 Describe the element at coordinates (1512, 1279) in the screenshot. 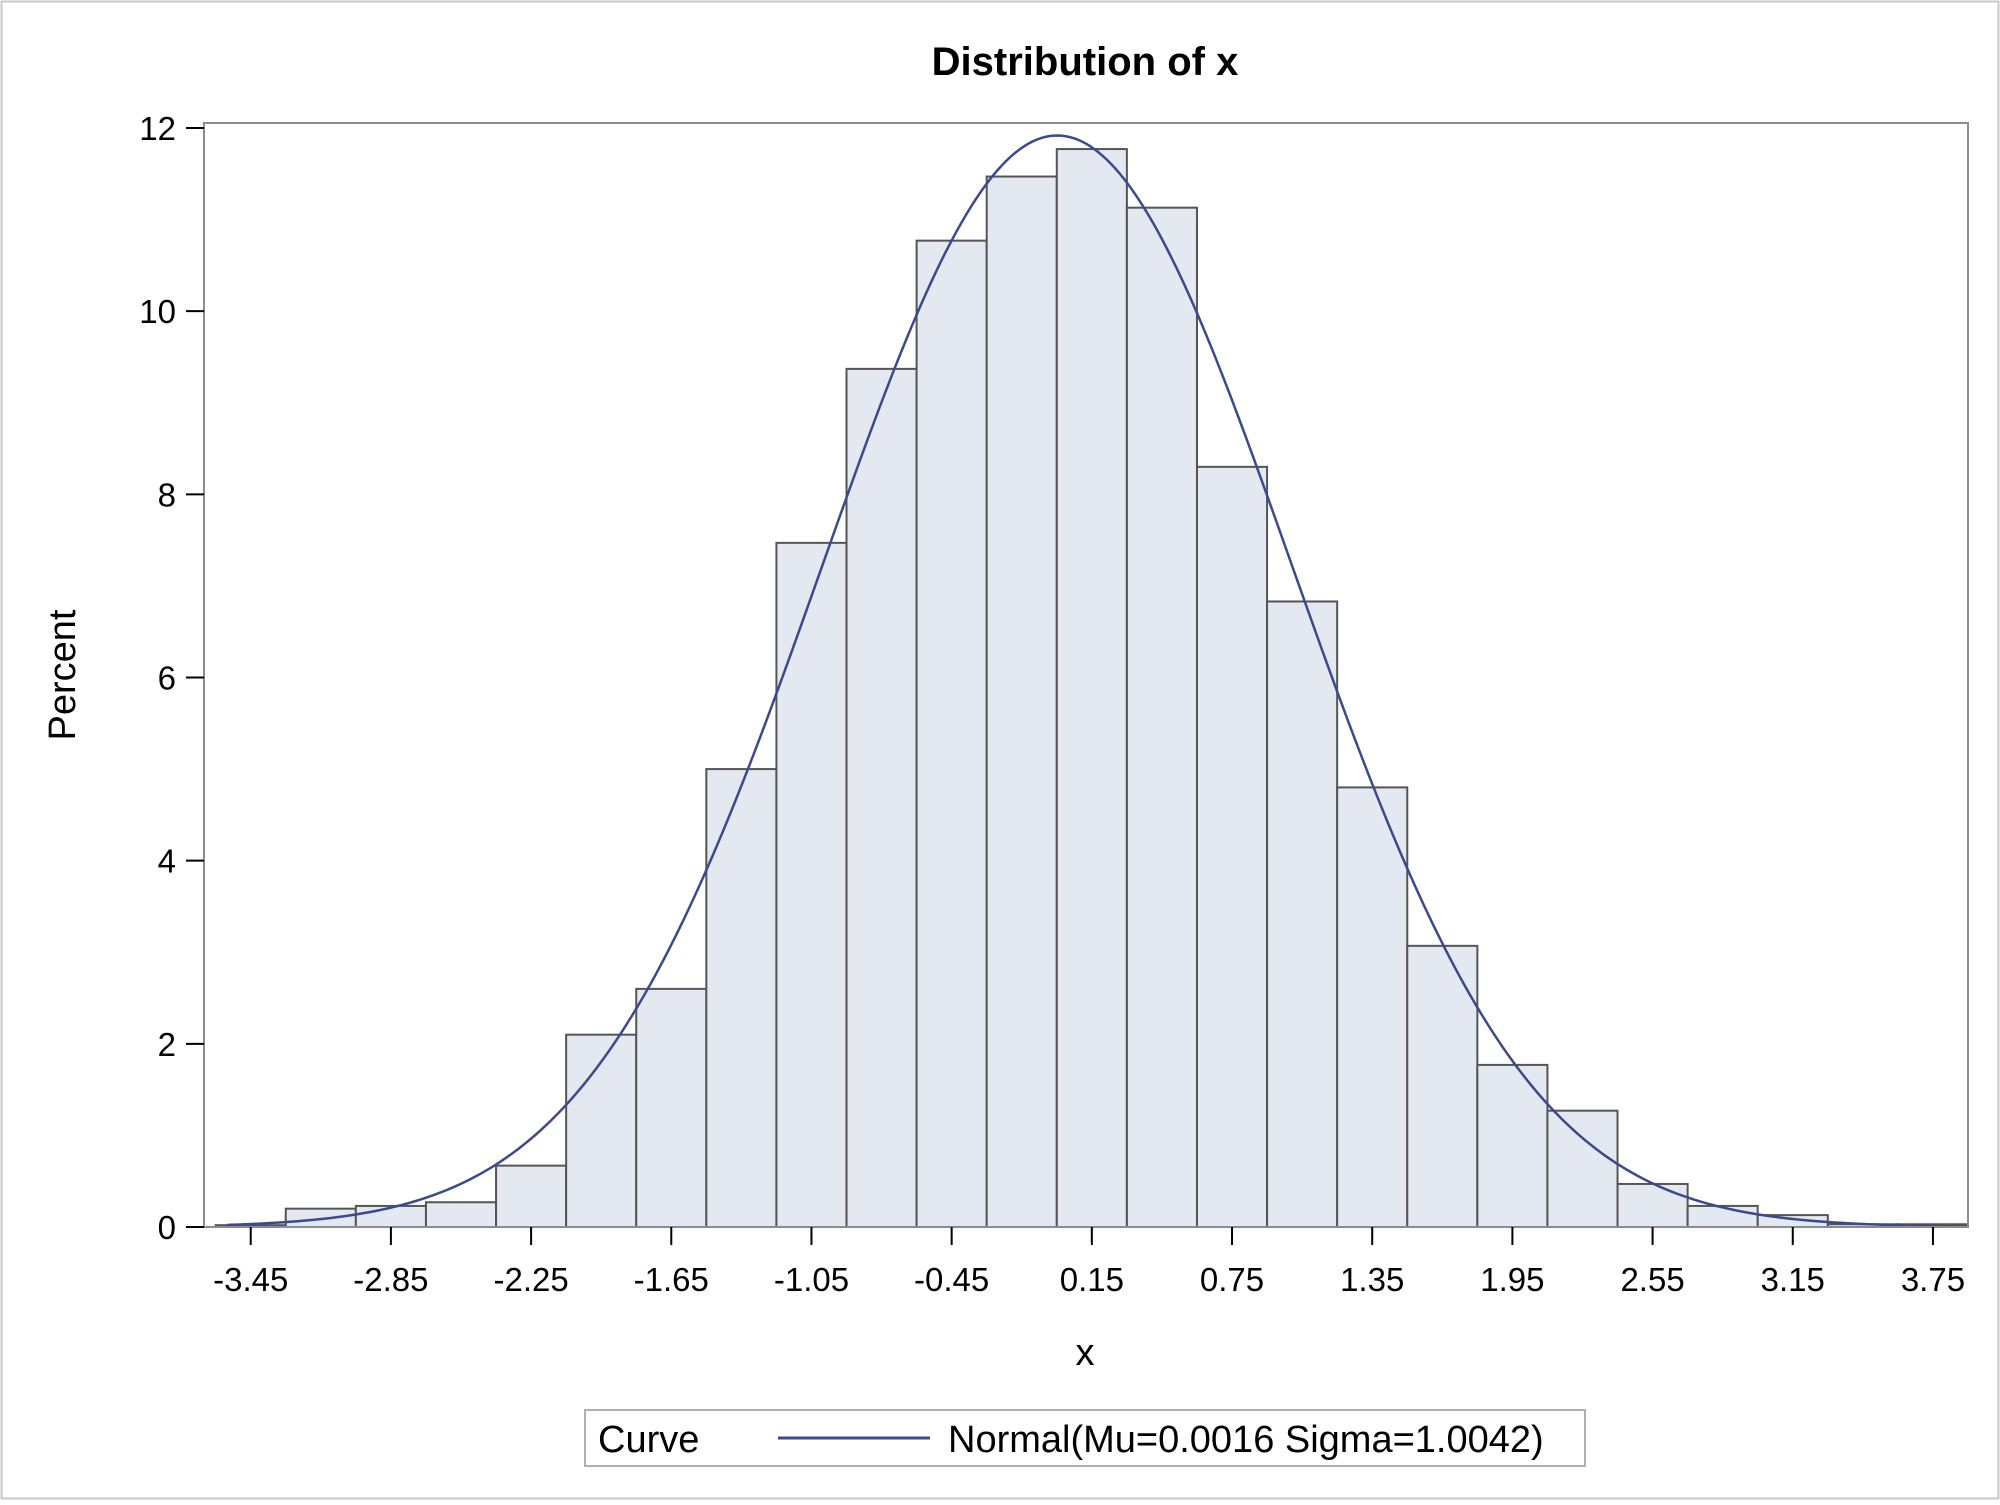

I see `x-tick-label: 1.95` at that location.